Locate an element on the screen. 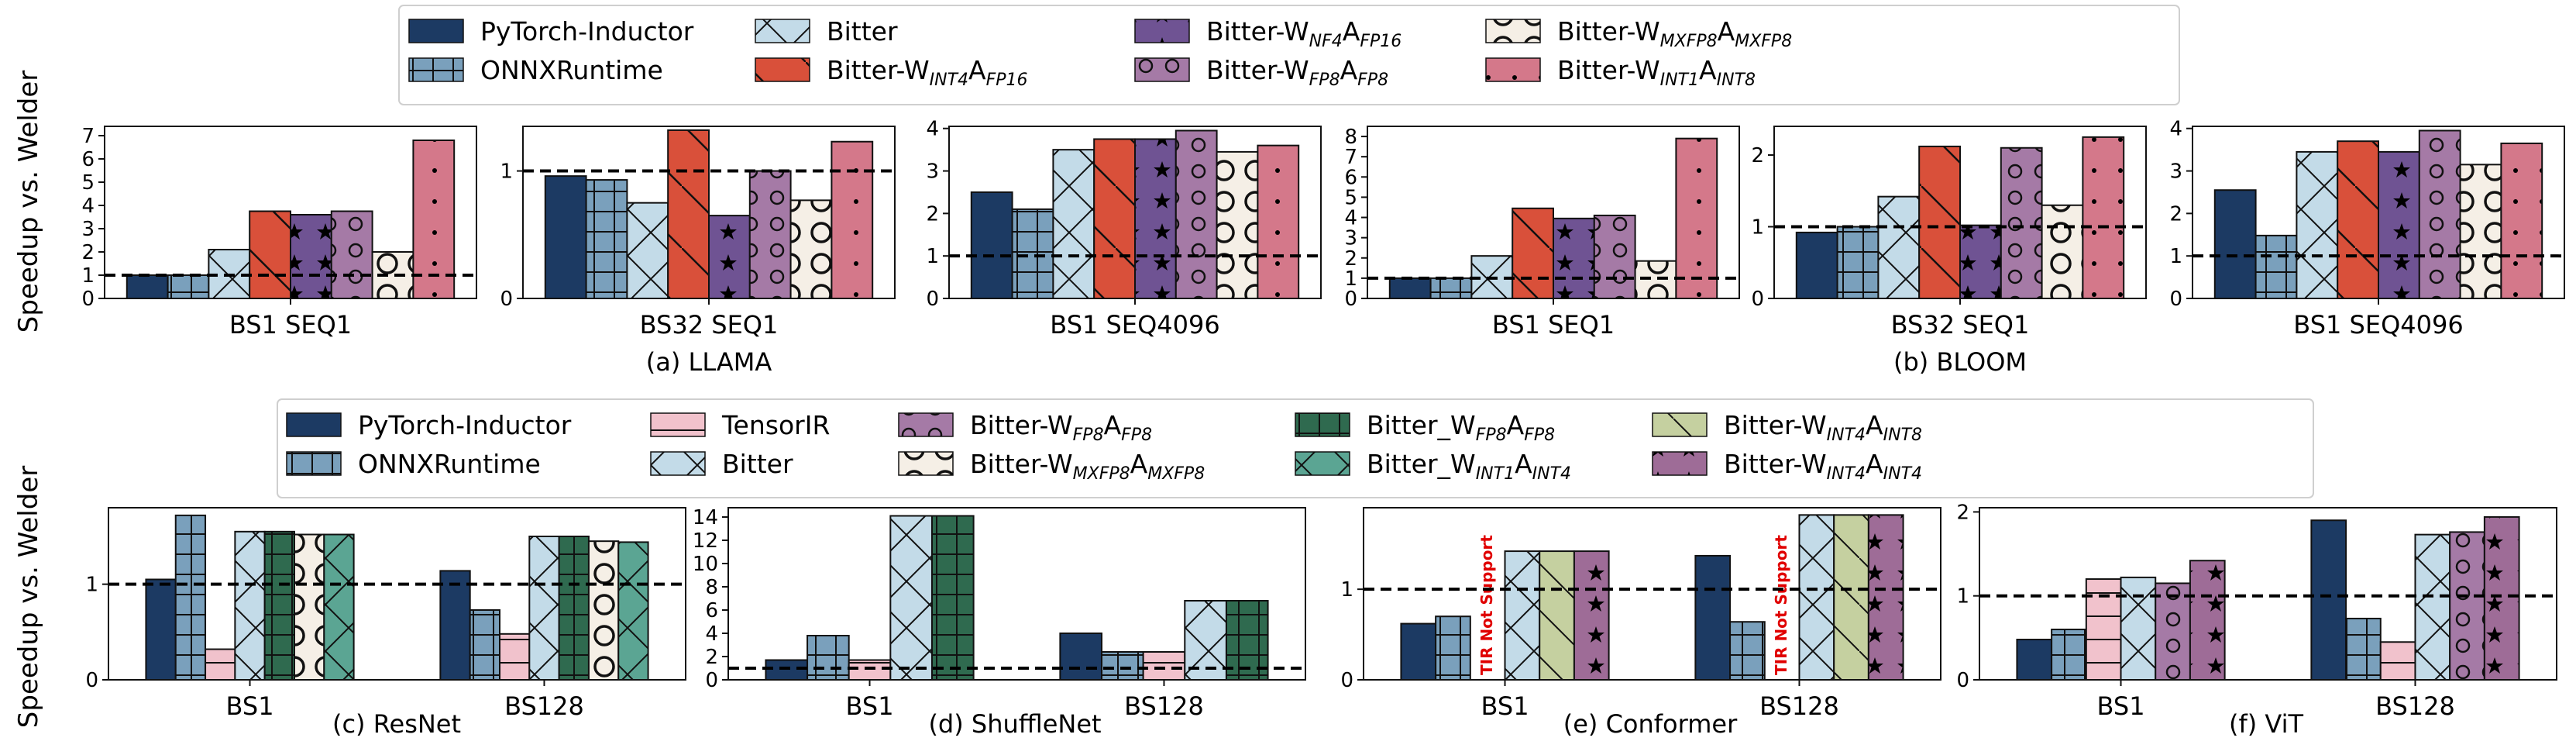 This screenshot has width=2576, height=755. legend-swatch-nf4 is located at coordinates (1162, 31).